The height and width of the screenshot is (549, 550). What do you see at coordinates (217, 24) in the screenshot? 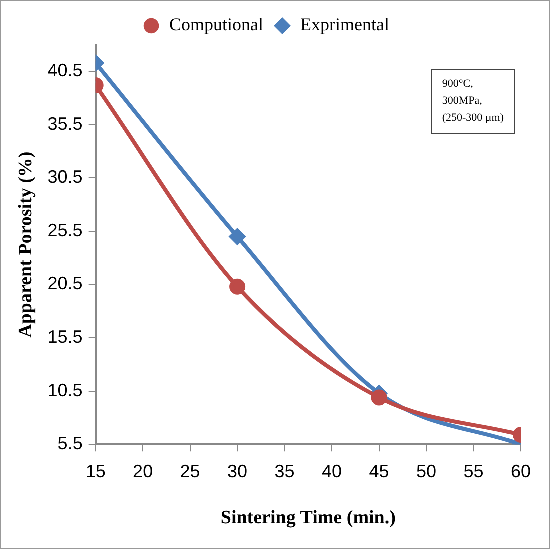
I see `legend-label: Computional` at bounding box center [217, 24].